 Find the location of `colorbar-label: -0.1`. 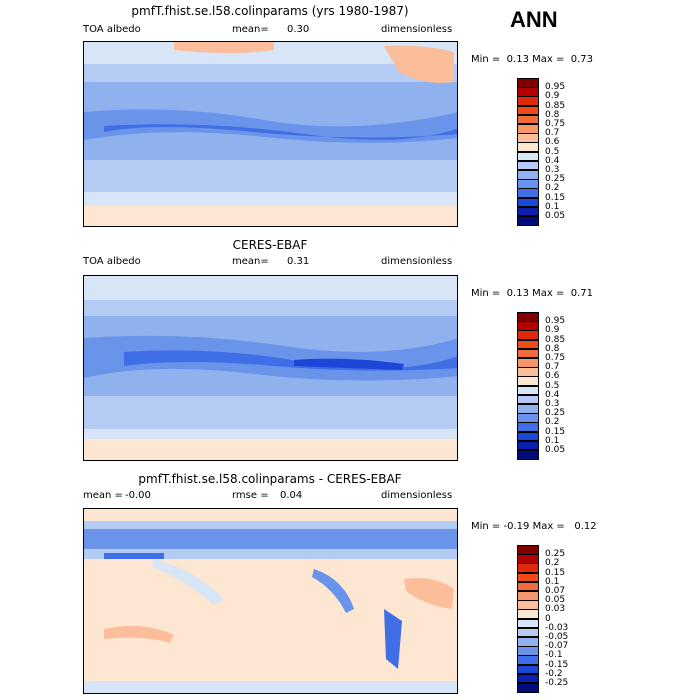

colorbar-label: -0.1 is located at coordinates (554, 655).